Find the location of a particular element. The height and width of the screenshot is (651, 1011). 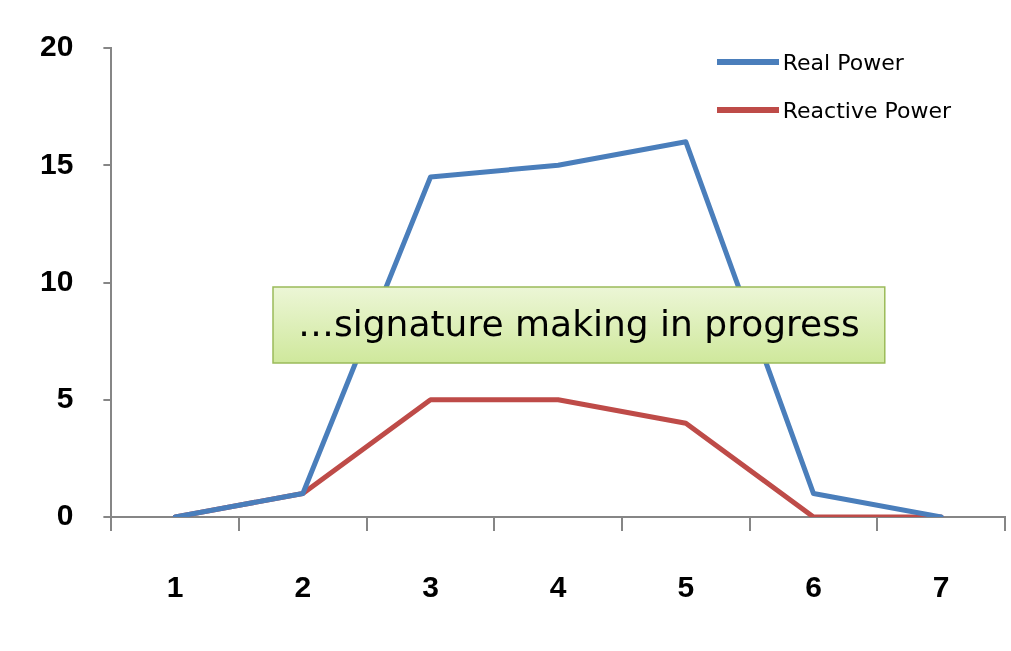

annotation: …signature making in progress is located at coordinates (579, 324).